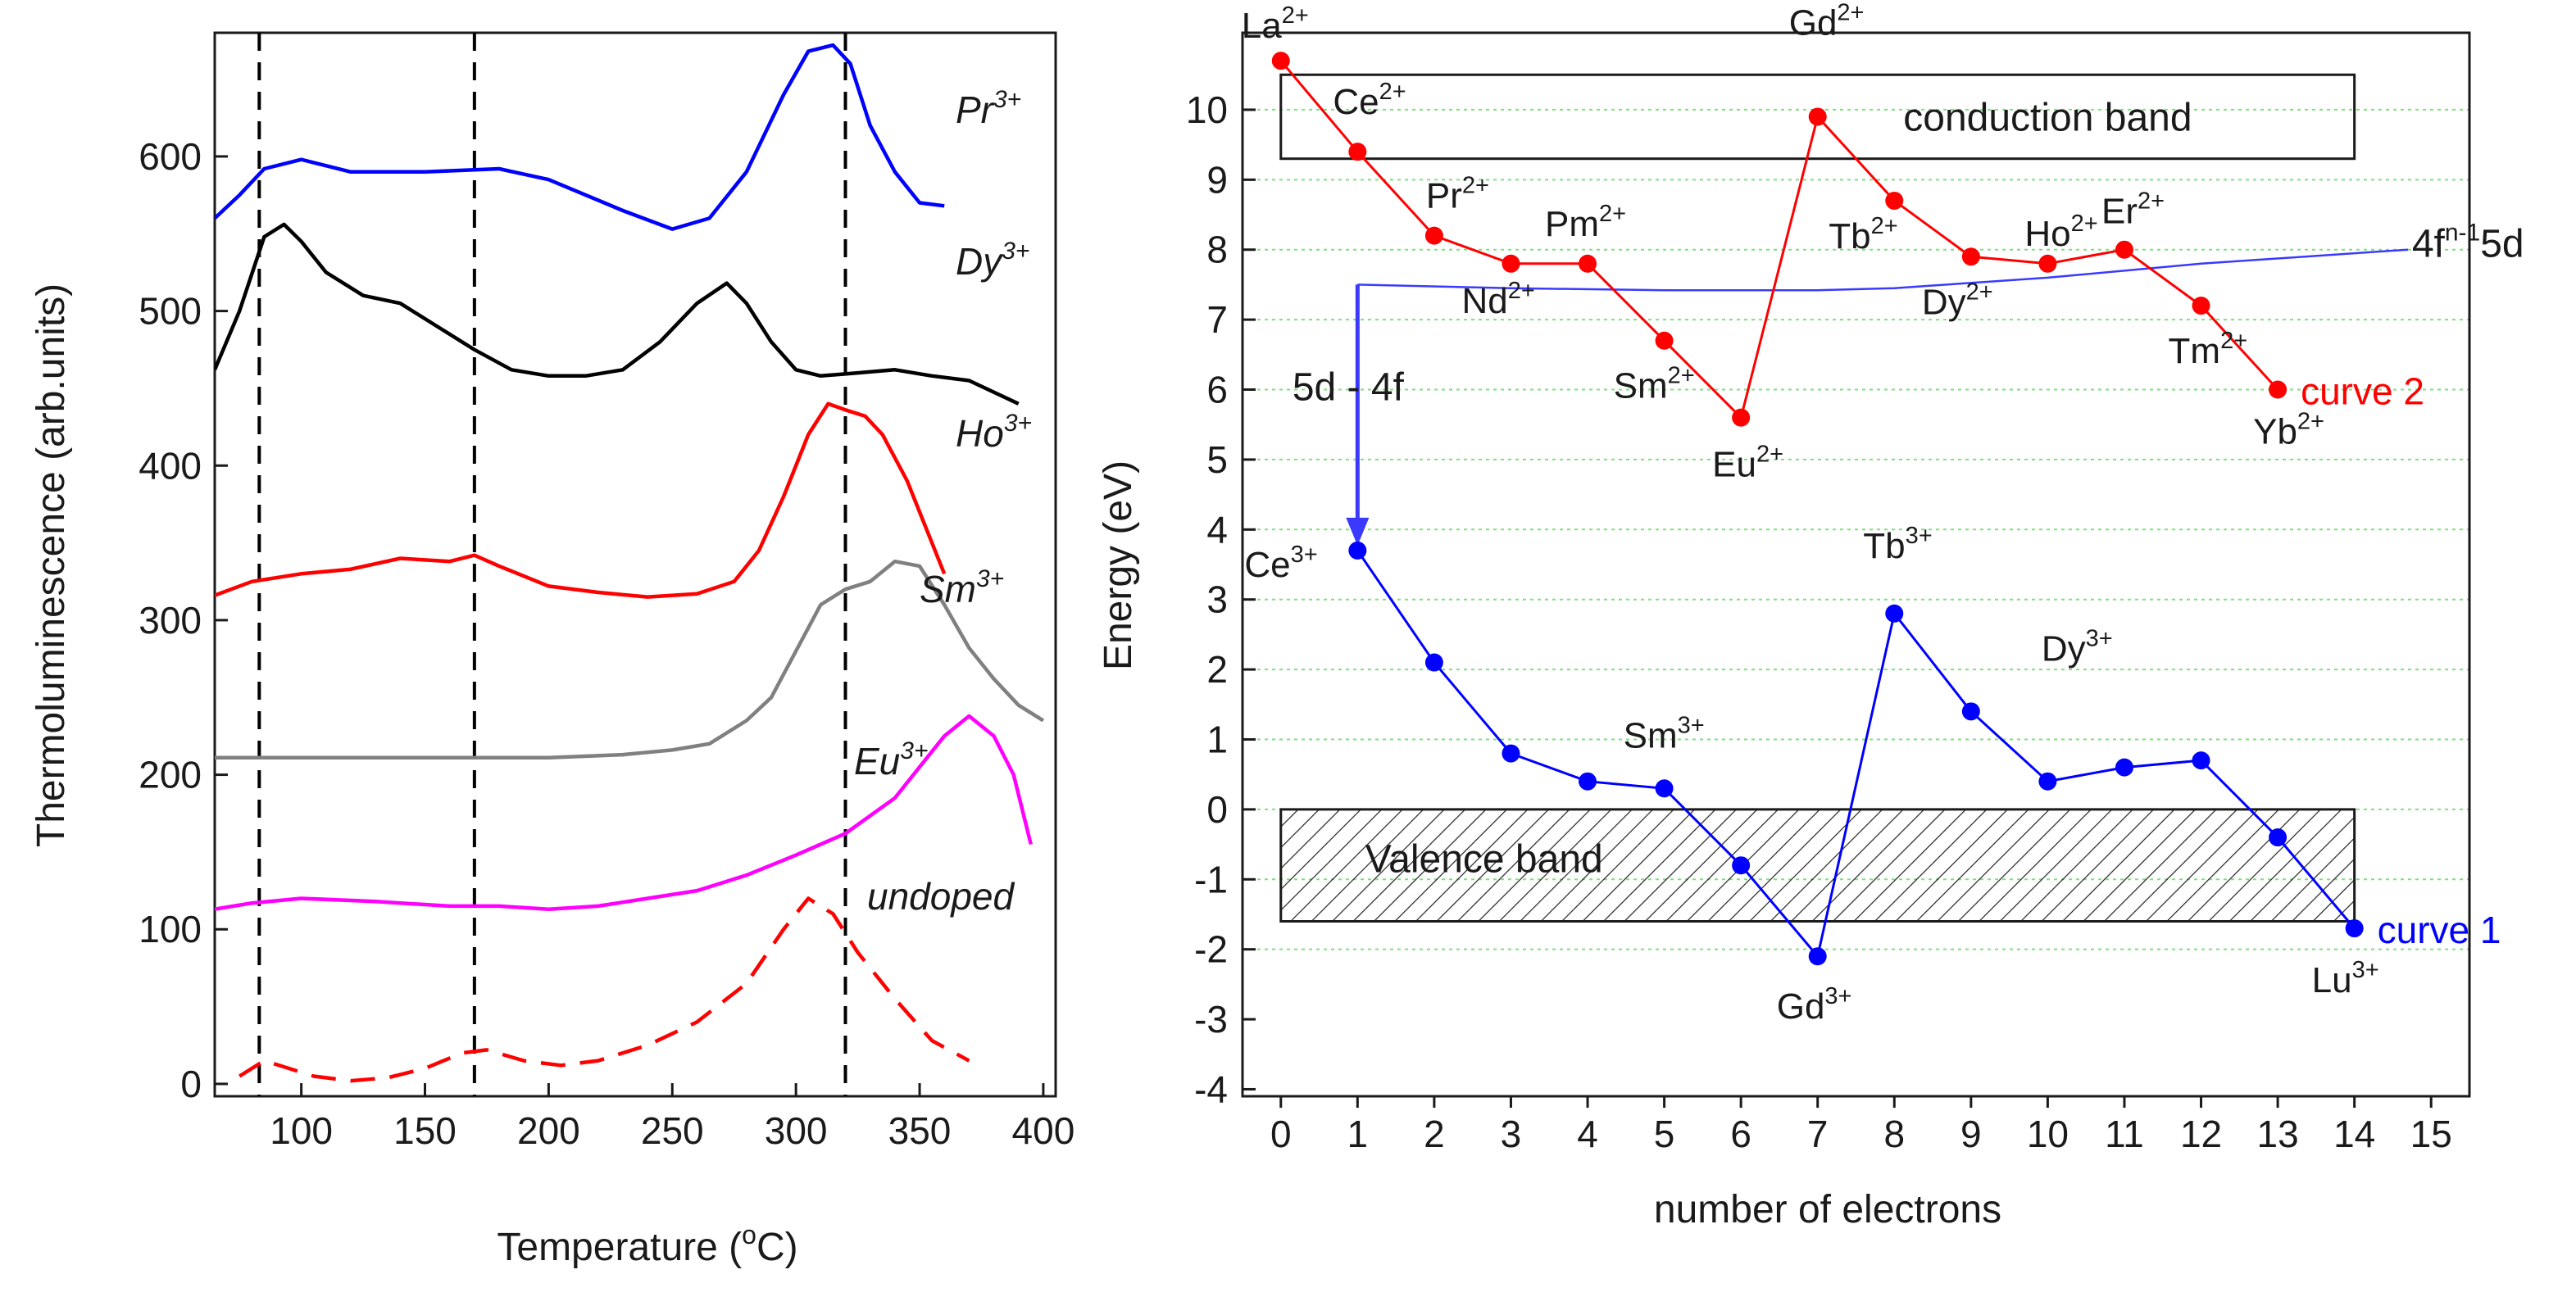  Describe the element at coordinates (1957, 300) in the screenshot. I see `curve-2-point-label: Dy2+` at that location.